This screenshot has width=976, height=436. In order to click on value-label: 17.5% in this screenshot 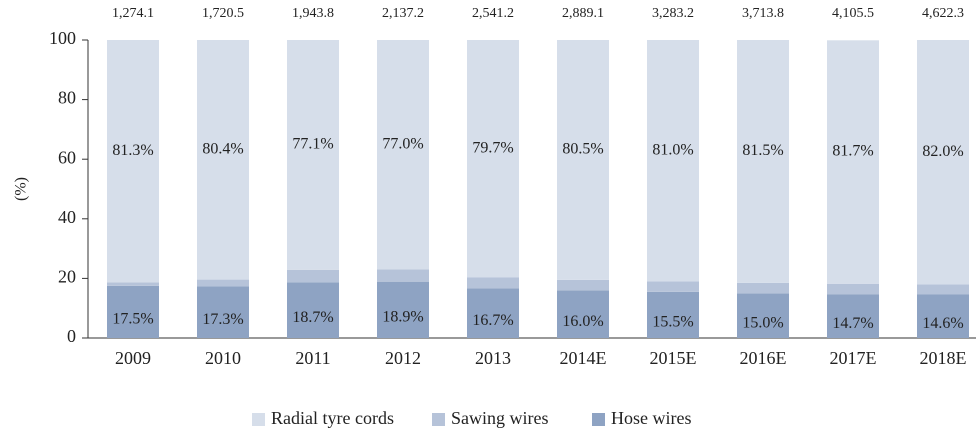, I will do `click(132, 319)`.